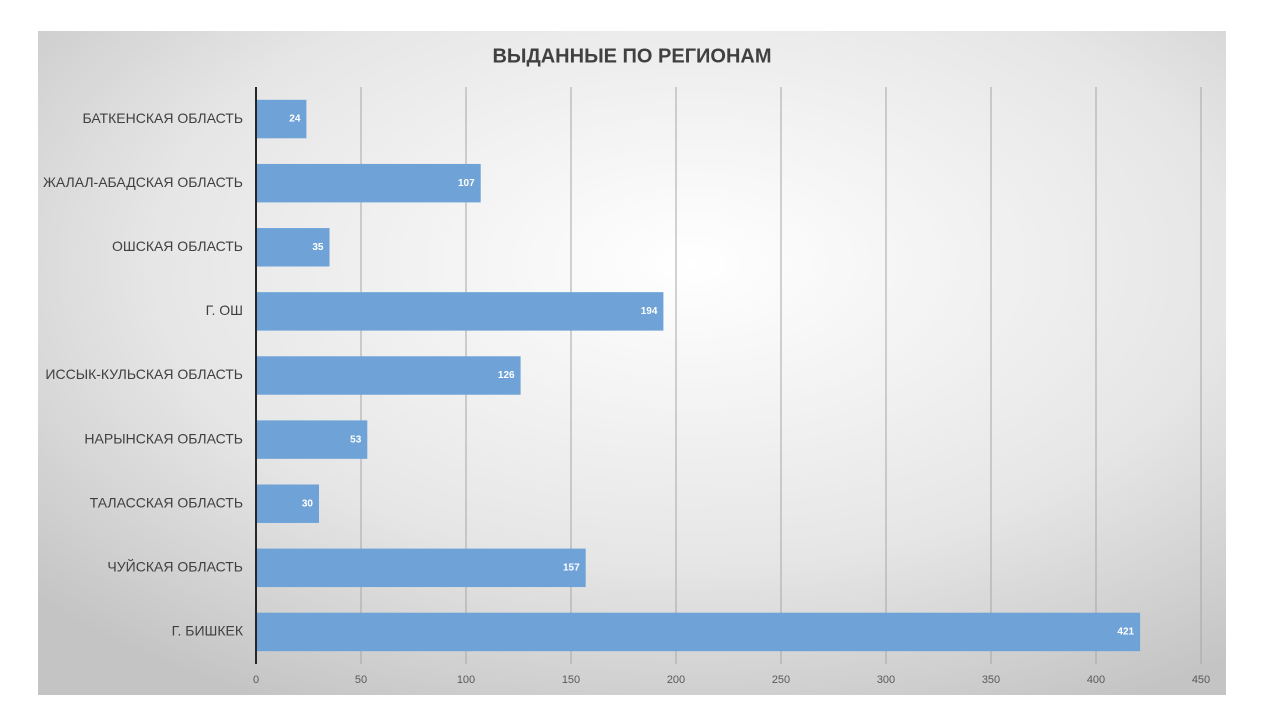 The width and height of the screenshot is (1280, 720). What do you see at coordinates (177, 246) in the screenshot?
I see `y-tick-label: ОШСКАЯ ОБЛАСТЬ` at bounding box center [177, 246].